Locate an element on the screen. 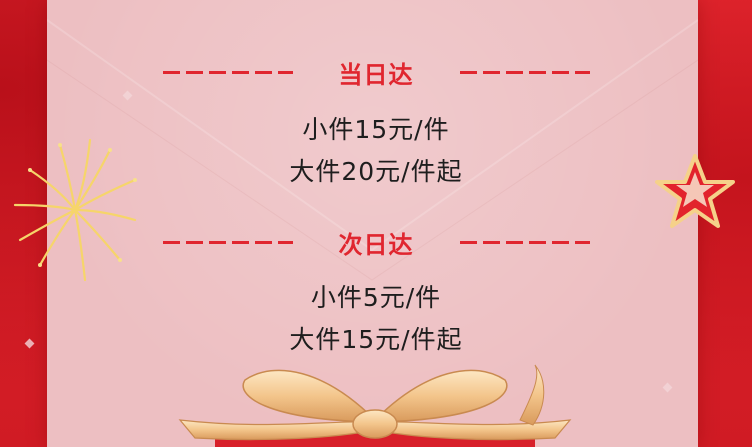 This screenshot has width=752, height=447. price-line: 大件20元/件起 is located at coordinates (376, 171).